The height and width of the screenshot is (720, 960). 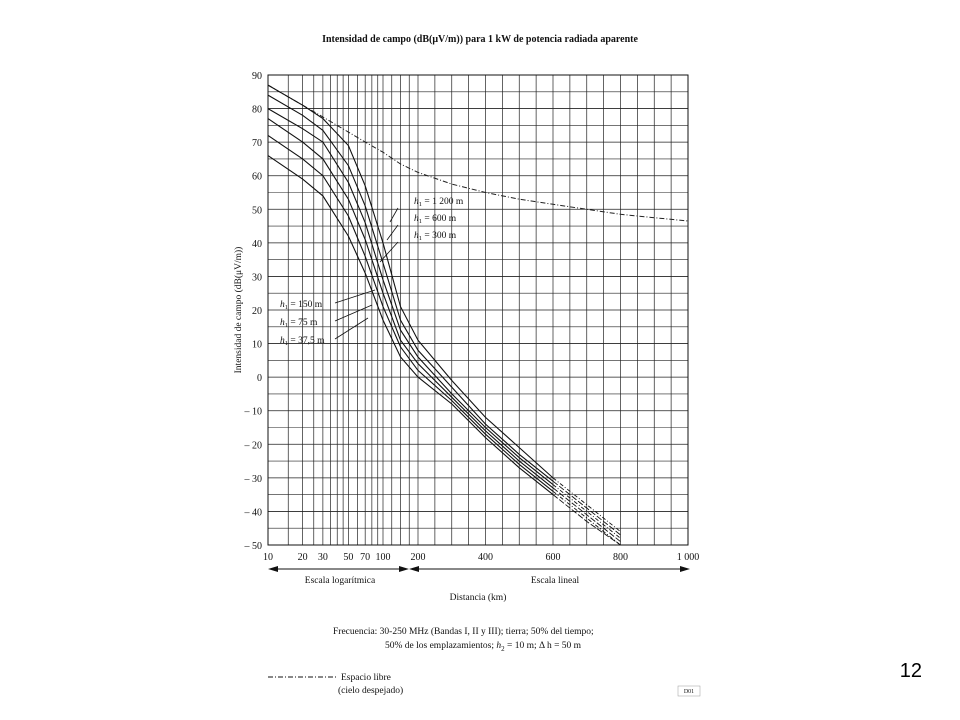 What do you see at coordinates (268, 557) in the screenshot?
I see `x-tick-label: 10` at bounding box center [268, 557].